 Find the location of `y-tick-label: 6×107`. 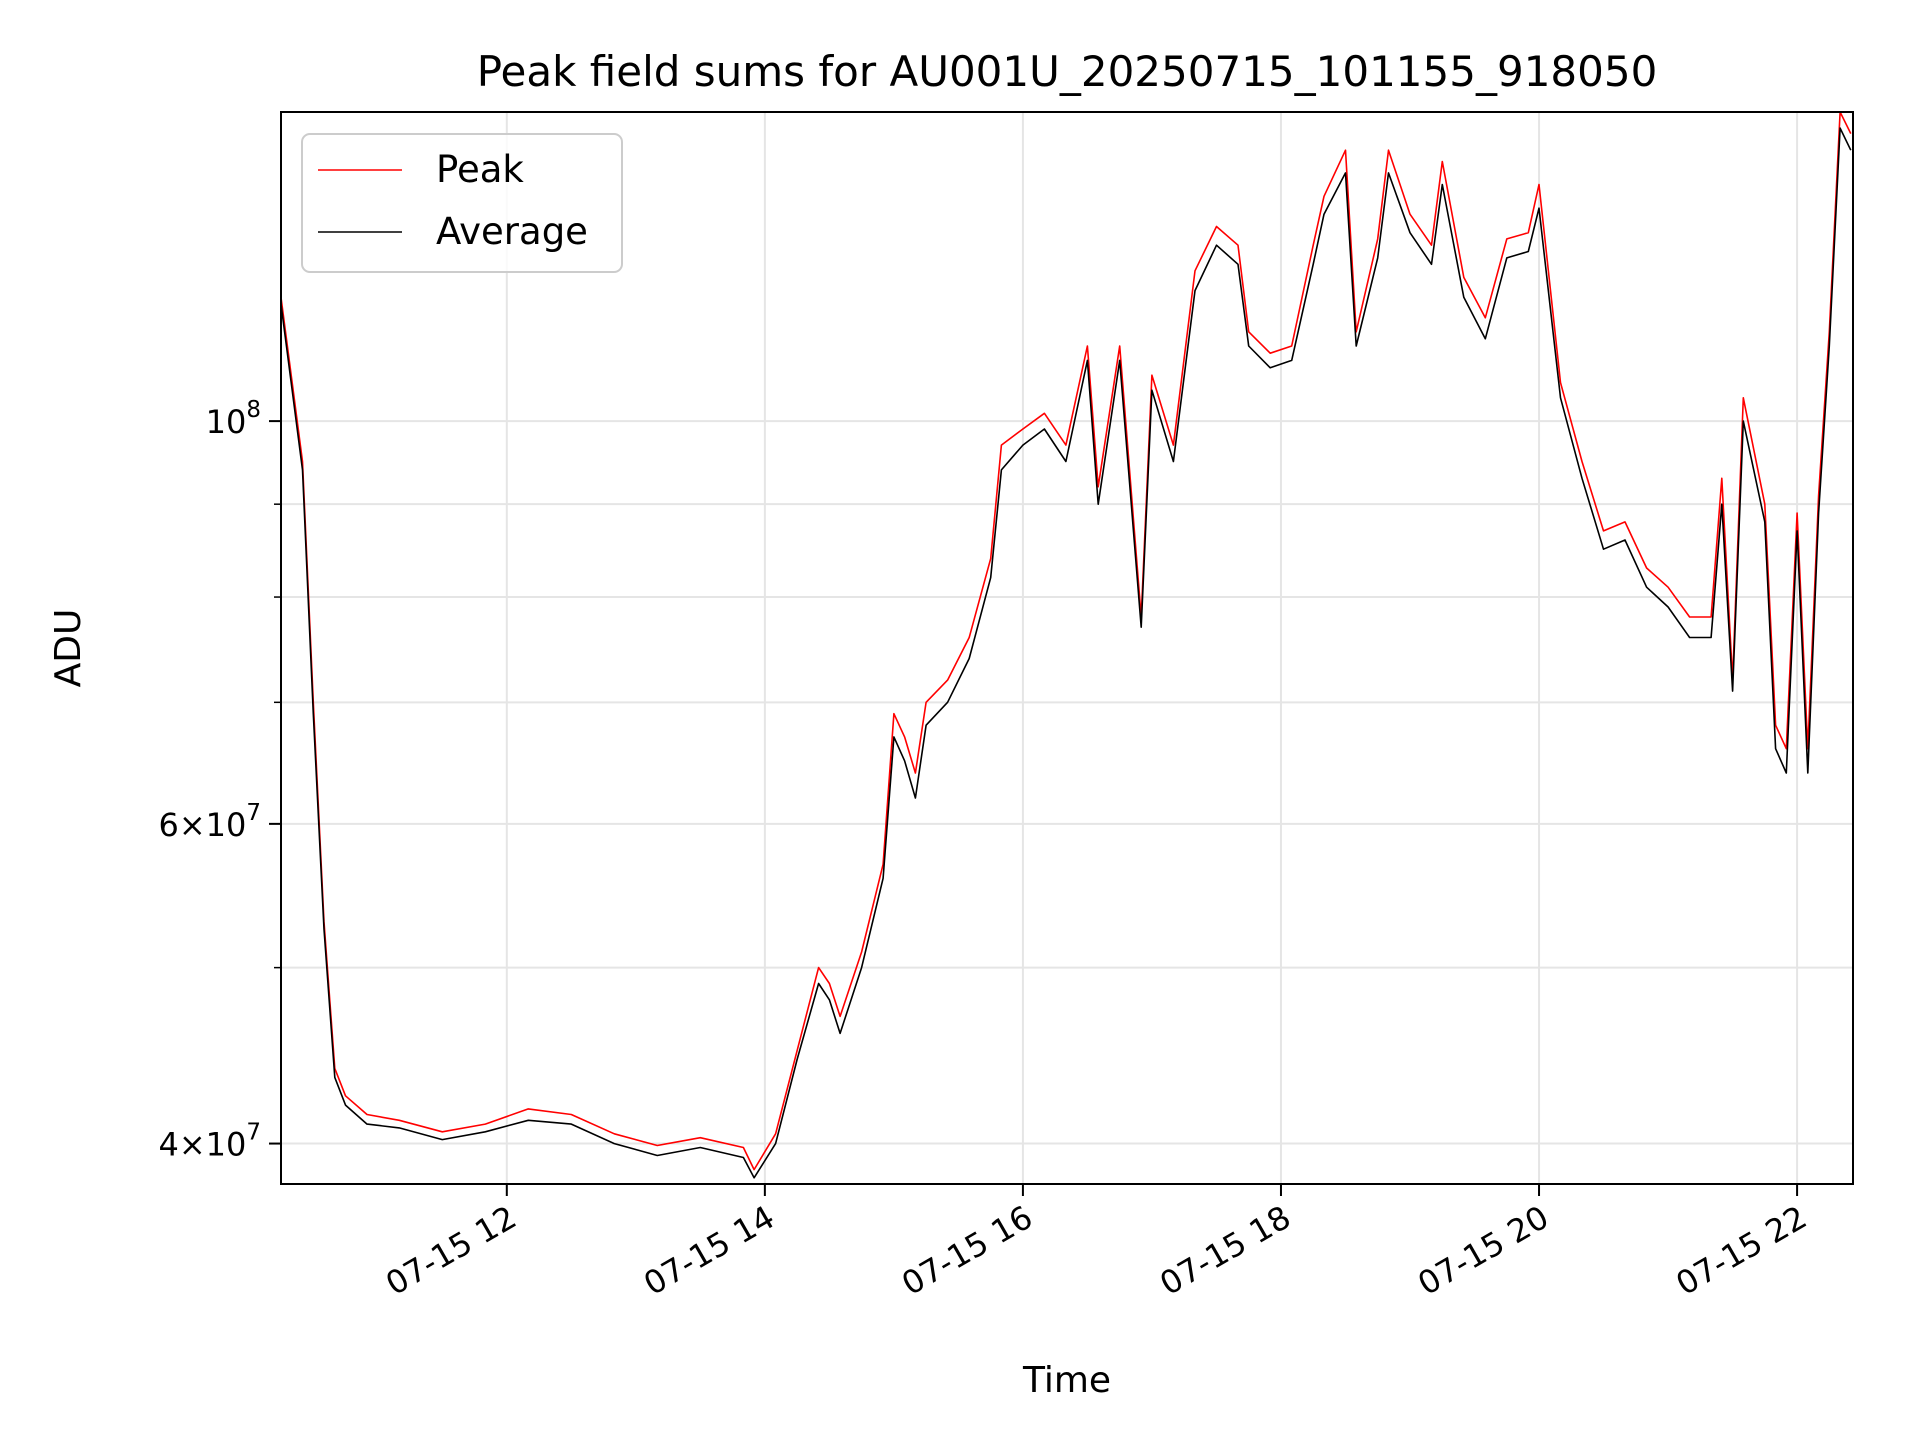

y-tick-label: 6×107 is located at coordinates (209, 822).